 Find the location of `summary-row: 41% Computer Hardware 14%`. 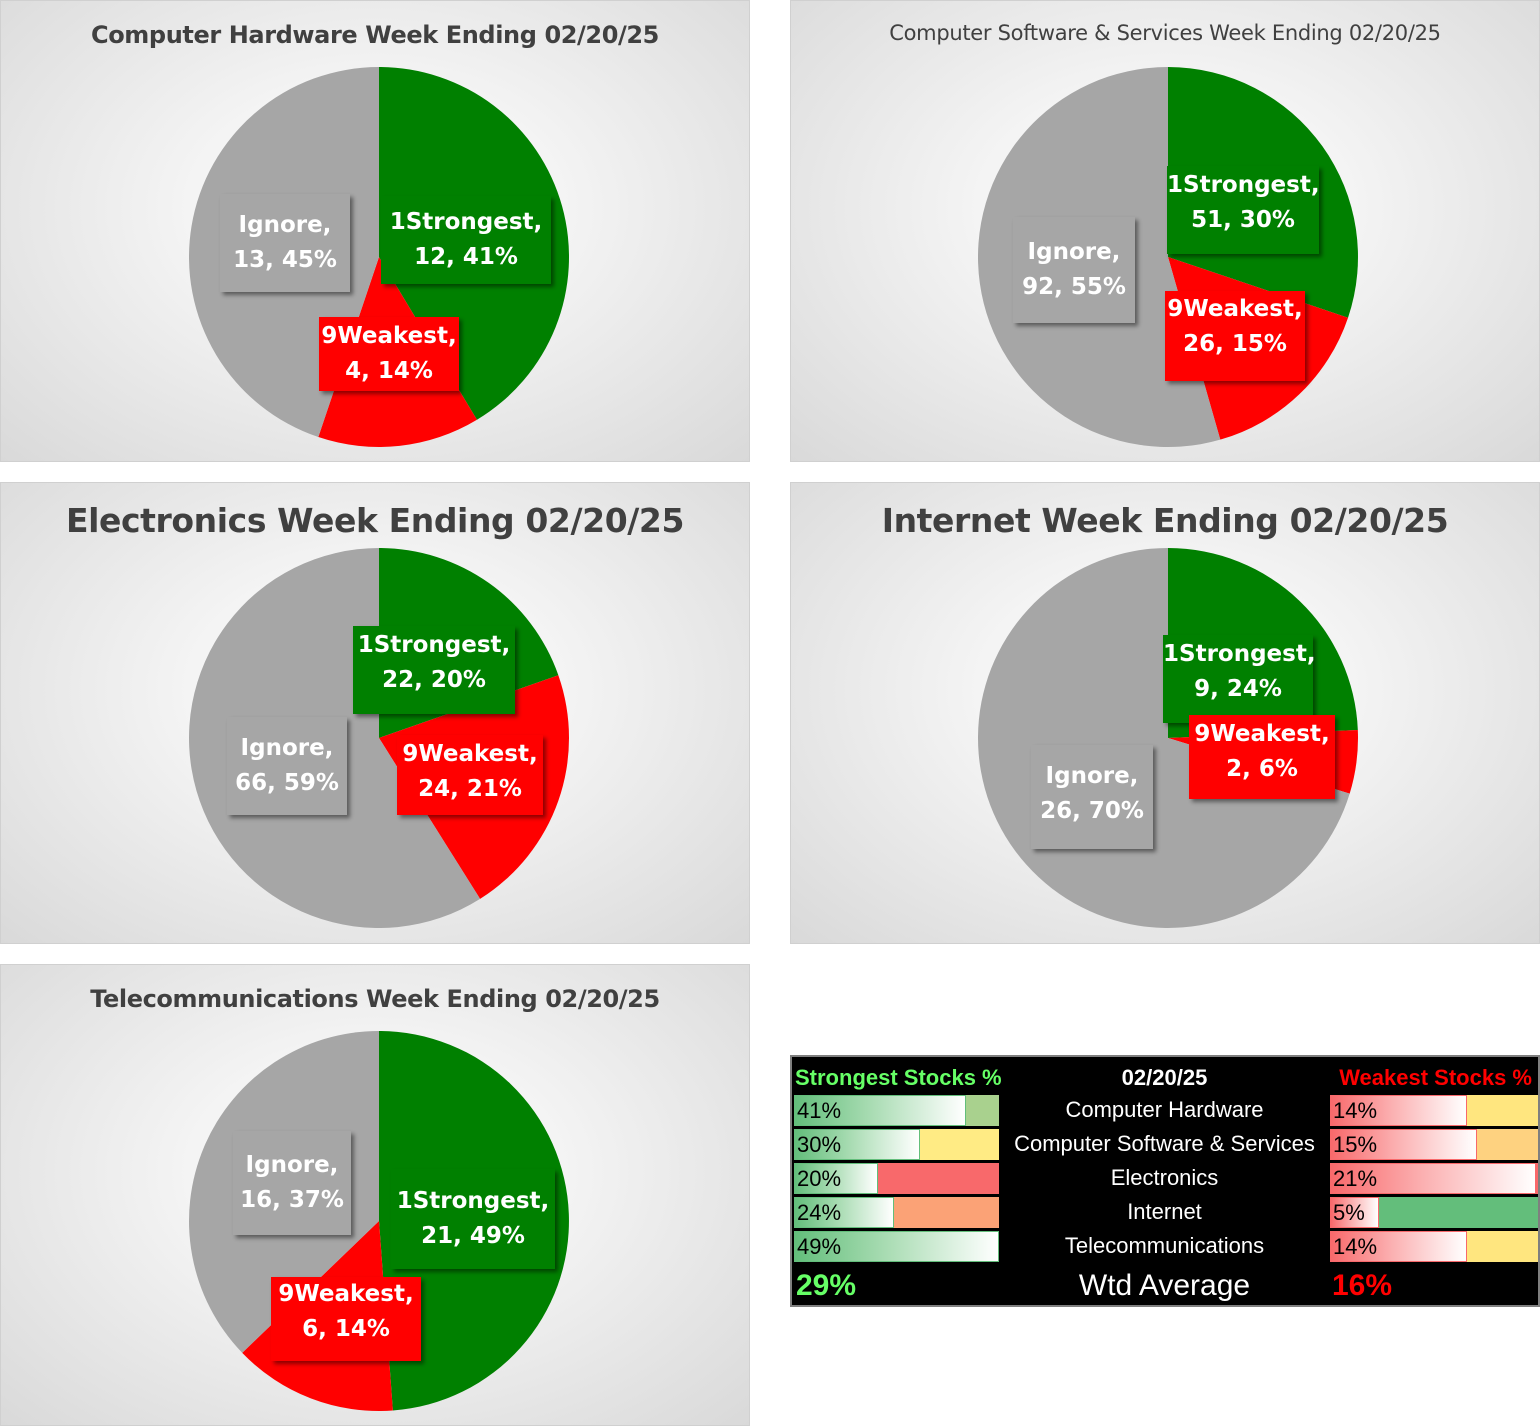

summary-row: 41% Computer Hardware 14% is located at coordinates (1165, 1110).